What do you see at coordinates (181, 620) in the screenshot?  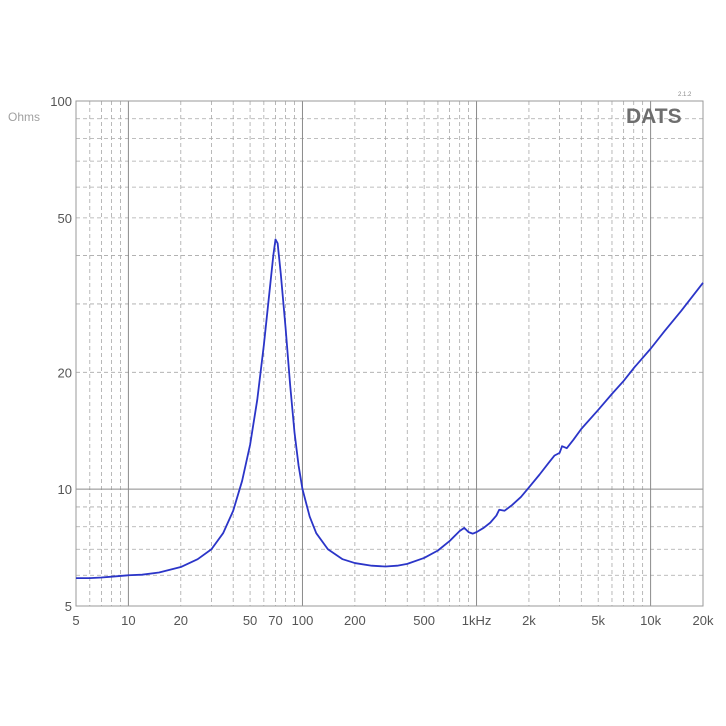 I see `x-tick-label: 20` at bounding box center [181, 620].